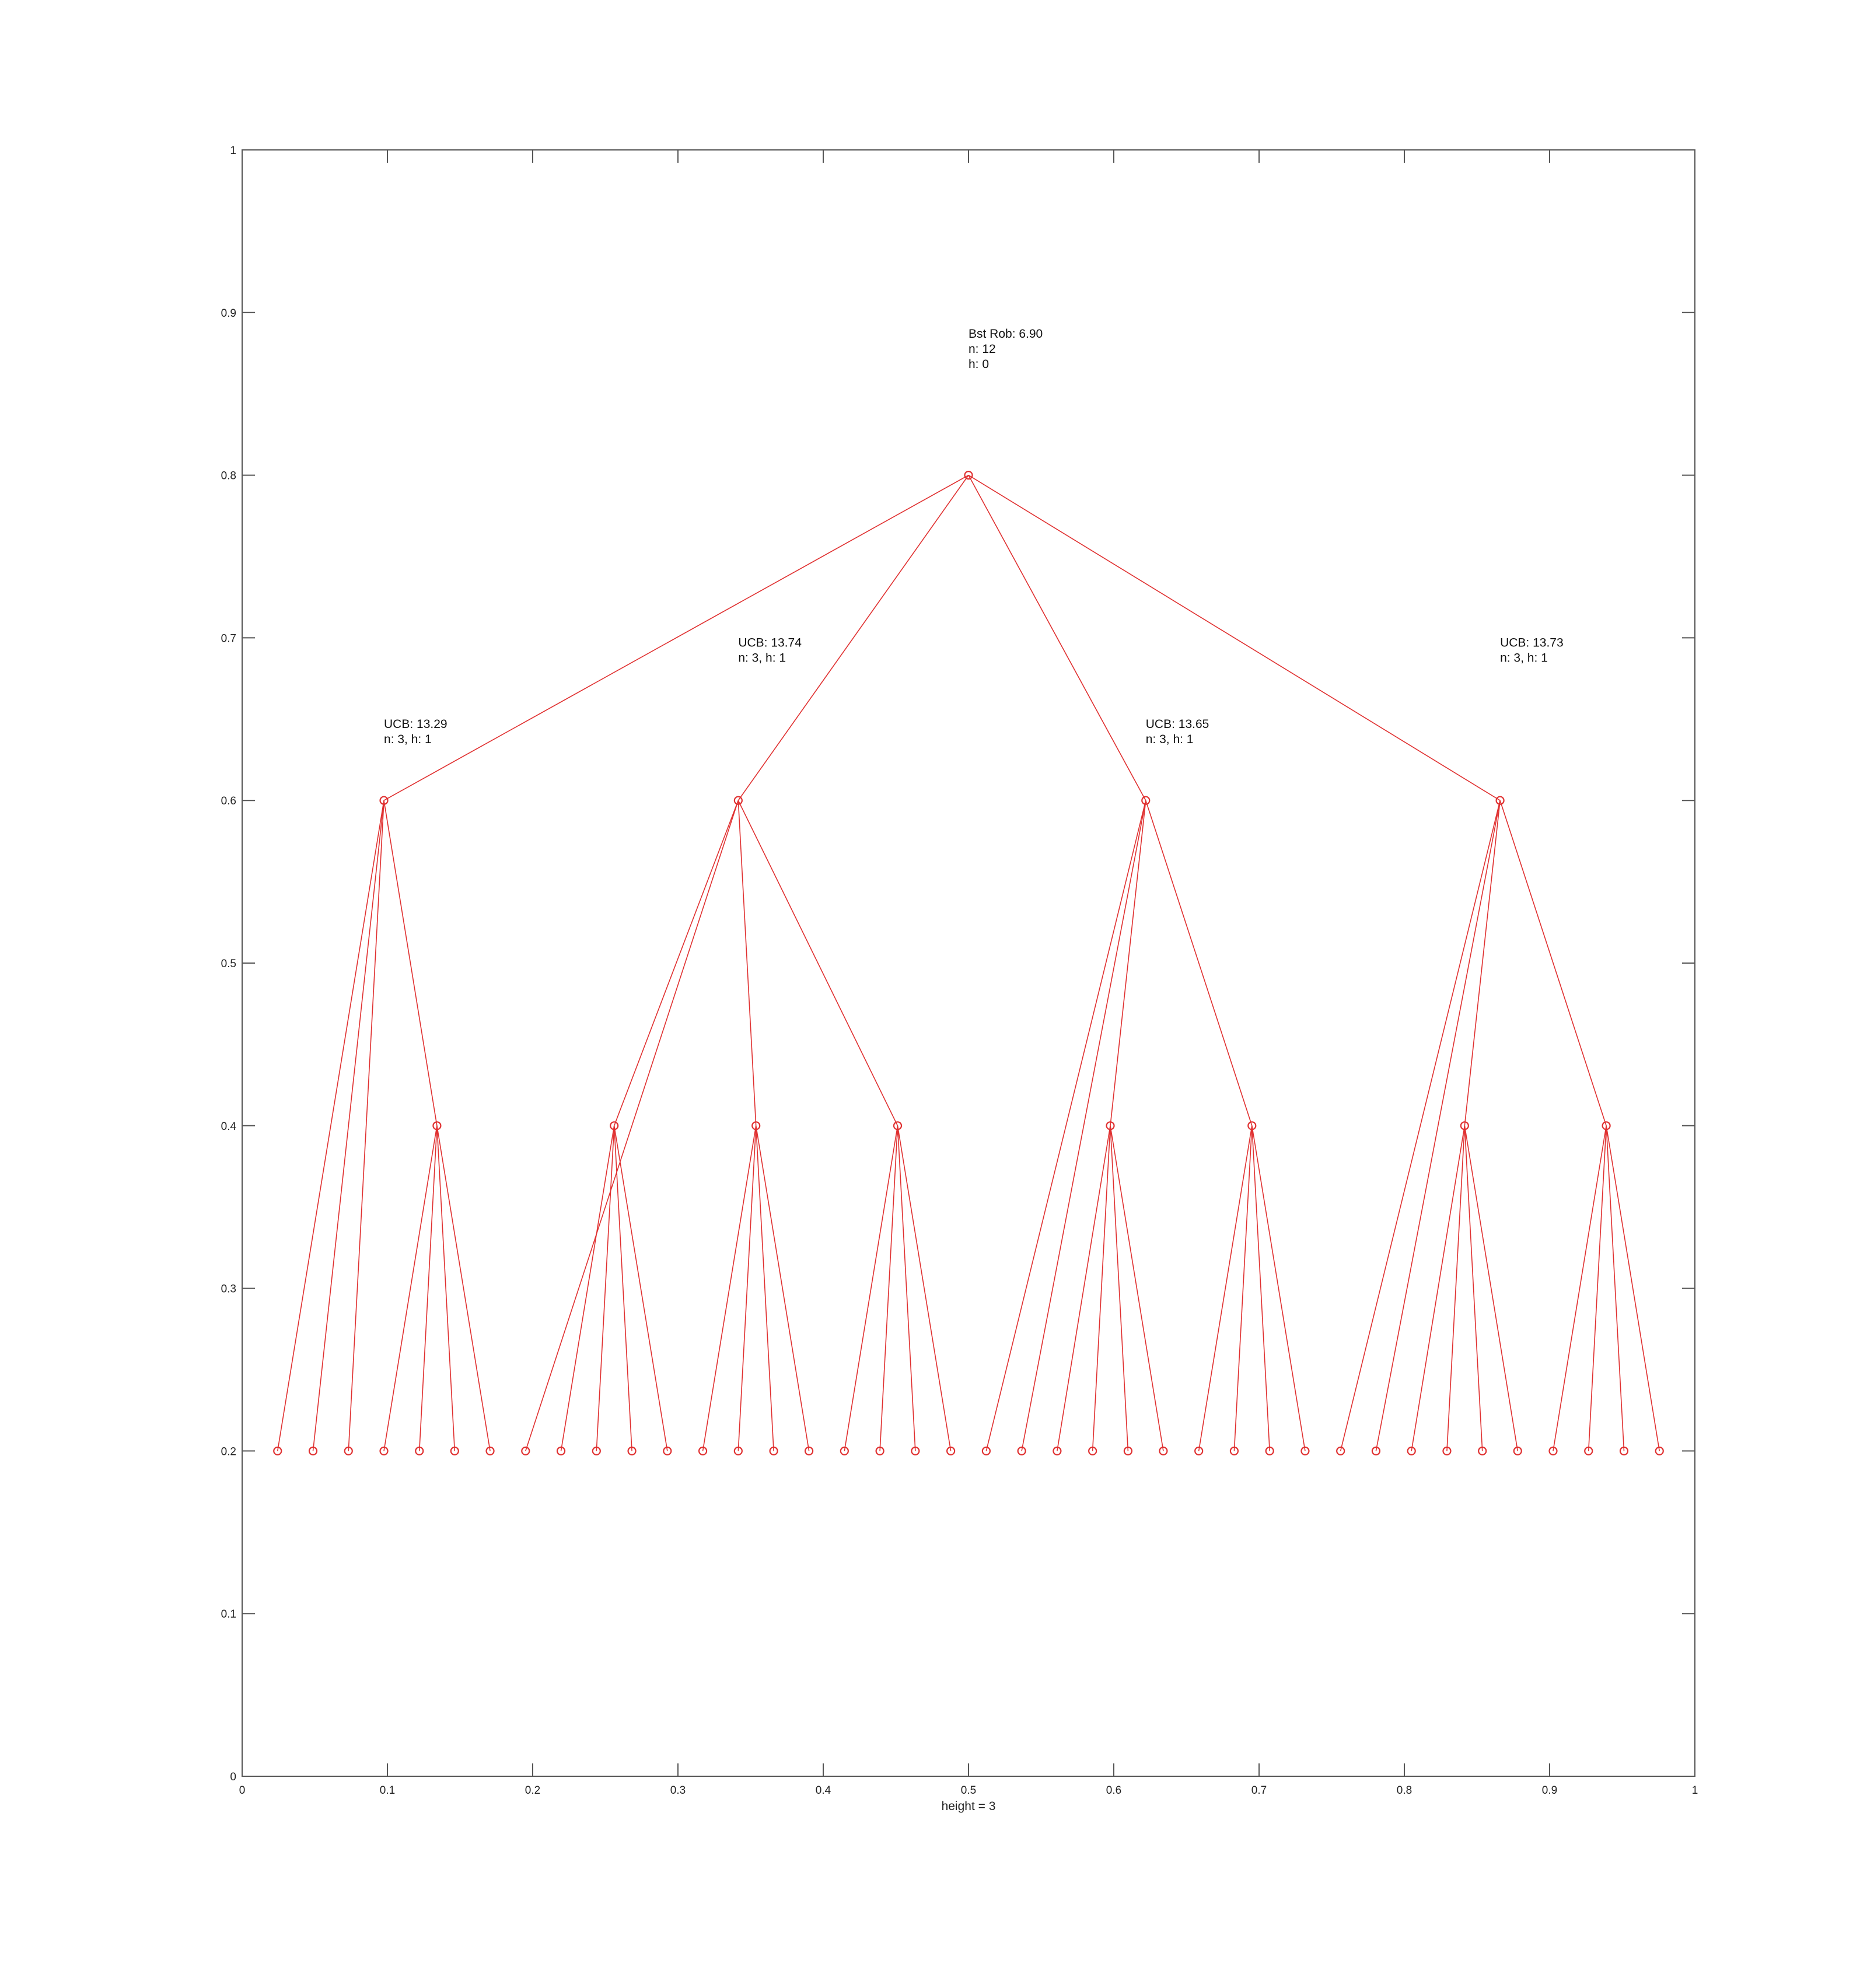 The width and height of the screenshot is (1867, 1988). Describe the element at coordinates (228, 801) in the screenshot. I see `y-tick-label: 0.6` at that location.